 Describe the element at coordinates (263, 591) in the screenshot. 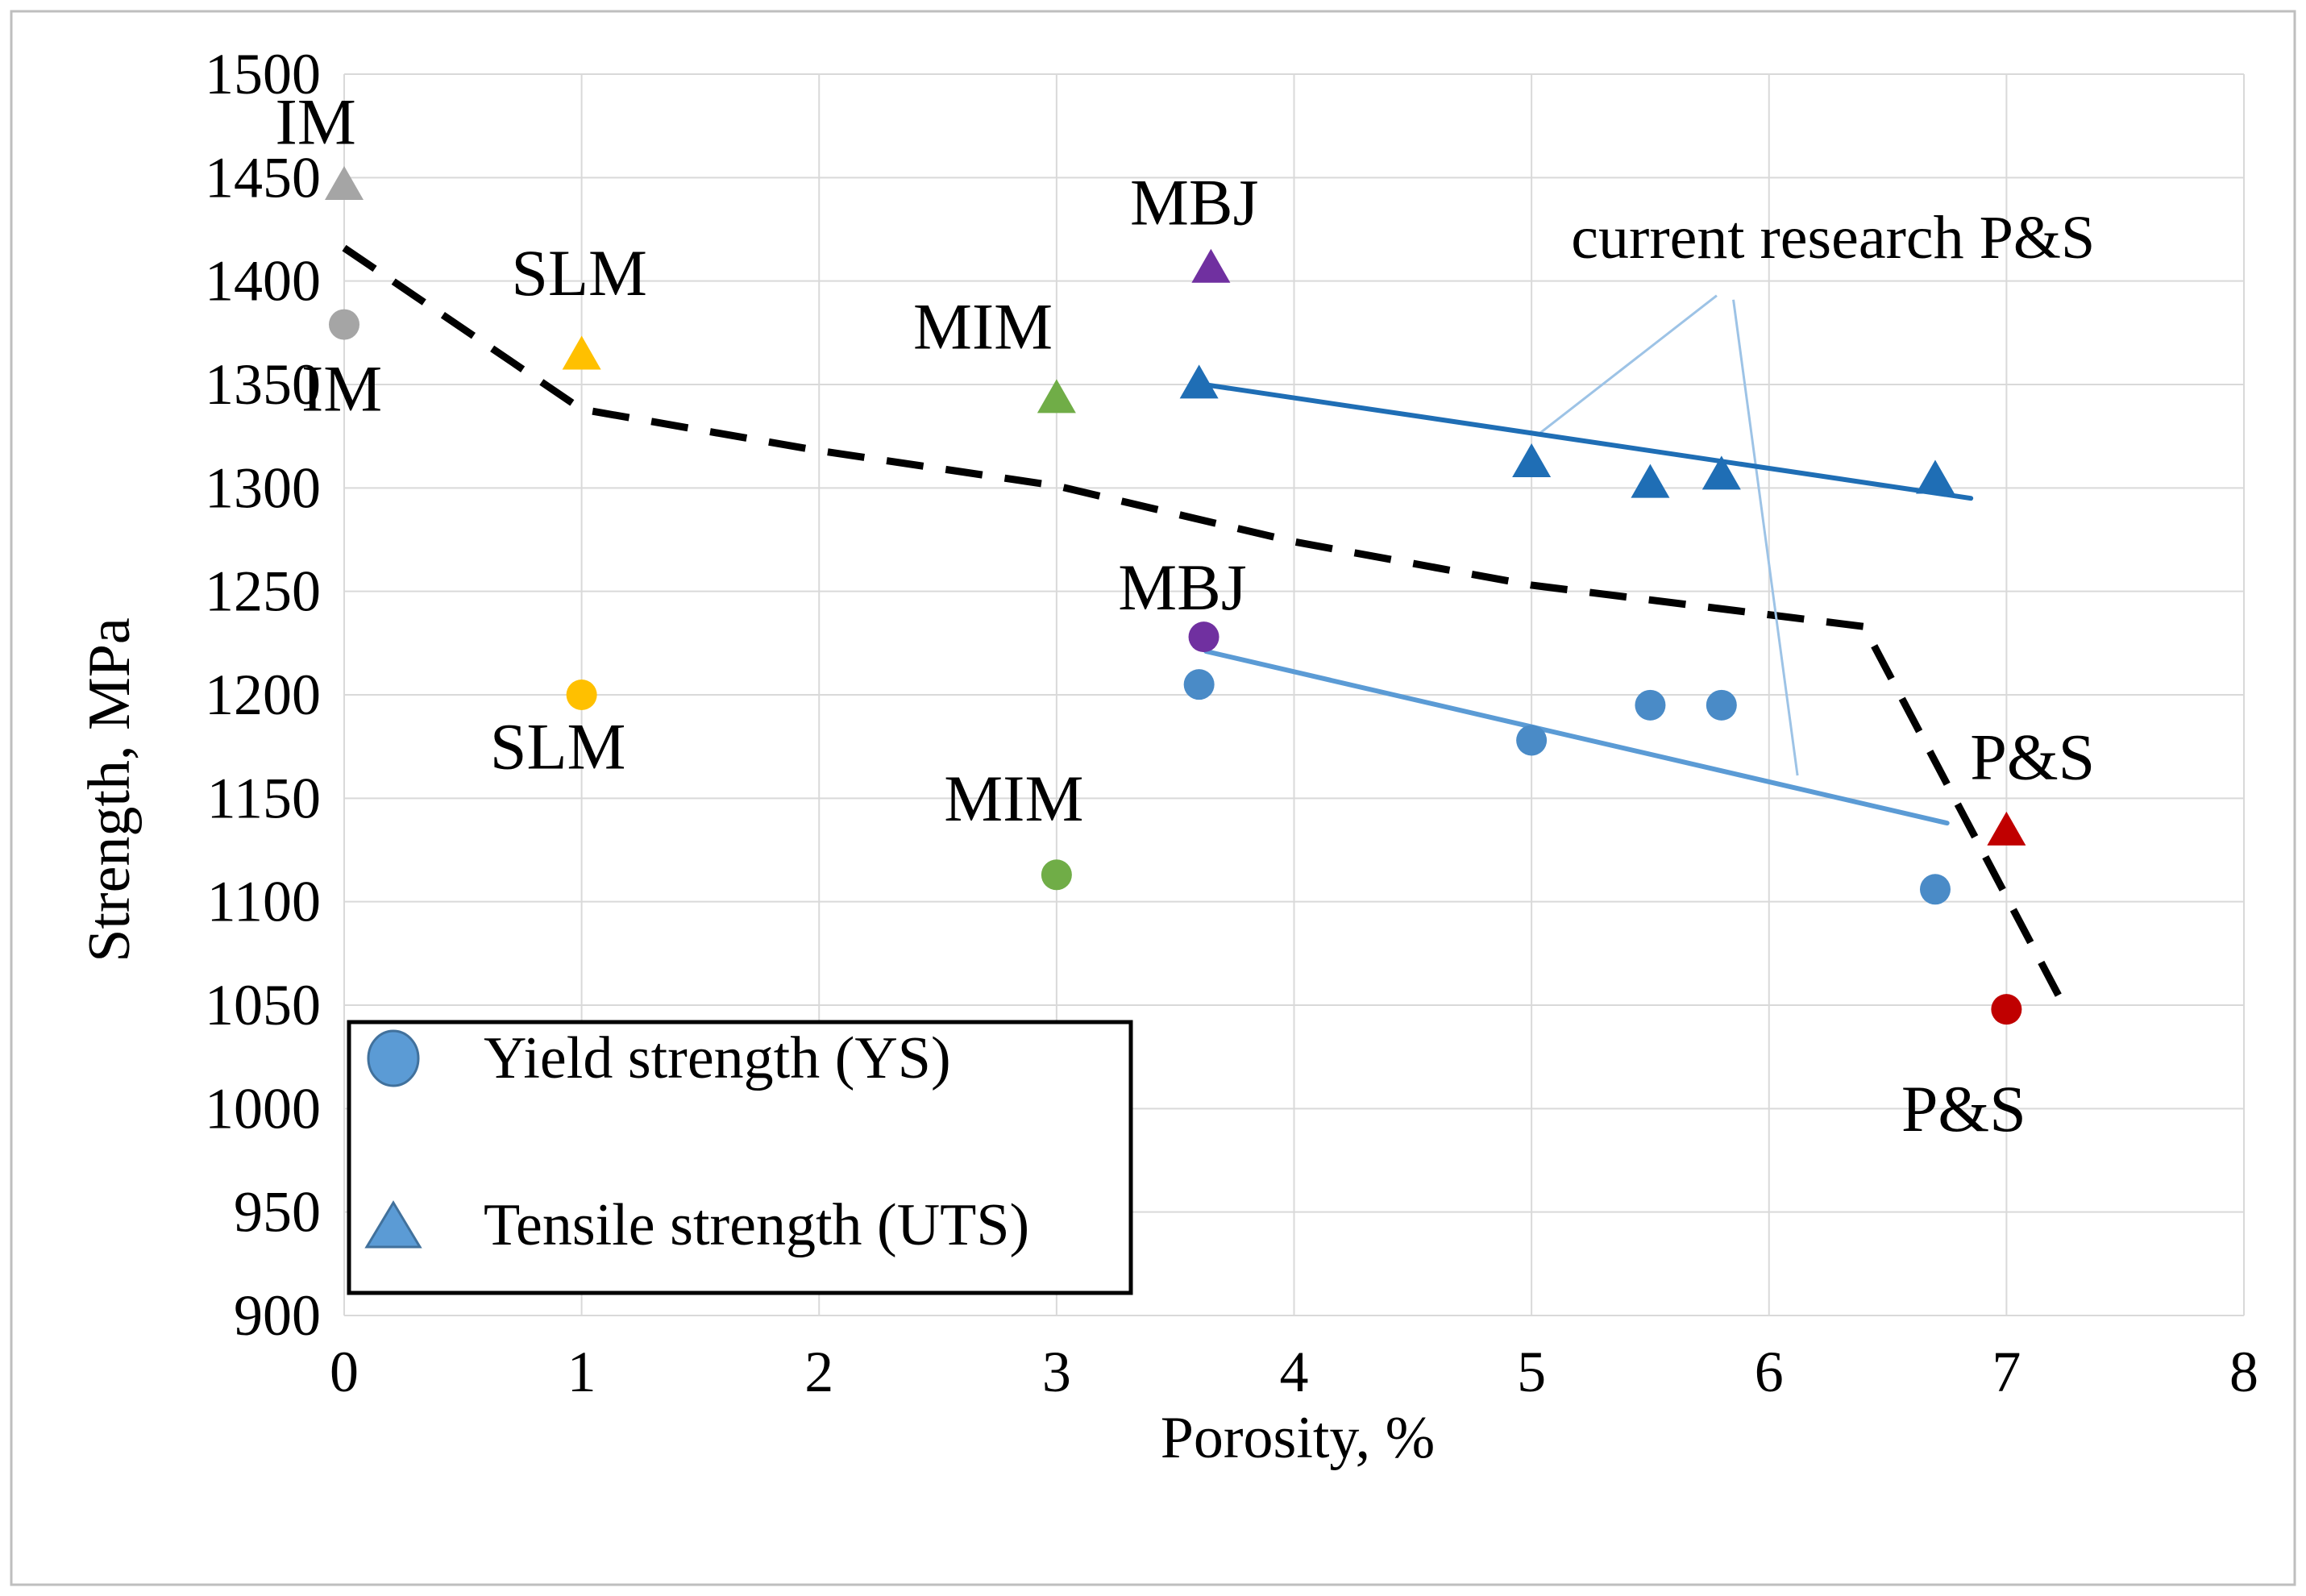

I see `y-tick-label: 1250` at that location.